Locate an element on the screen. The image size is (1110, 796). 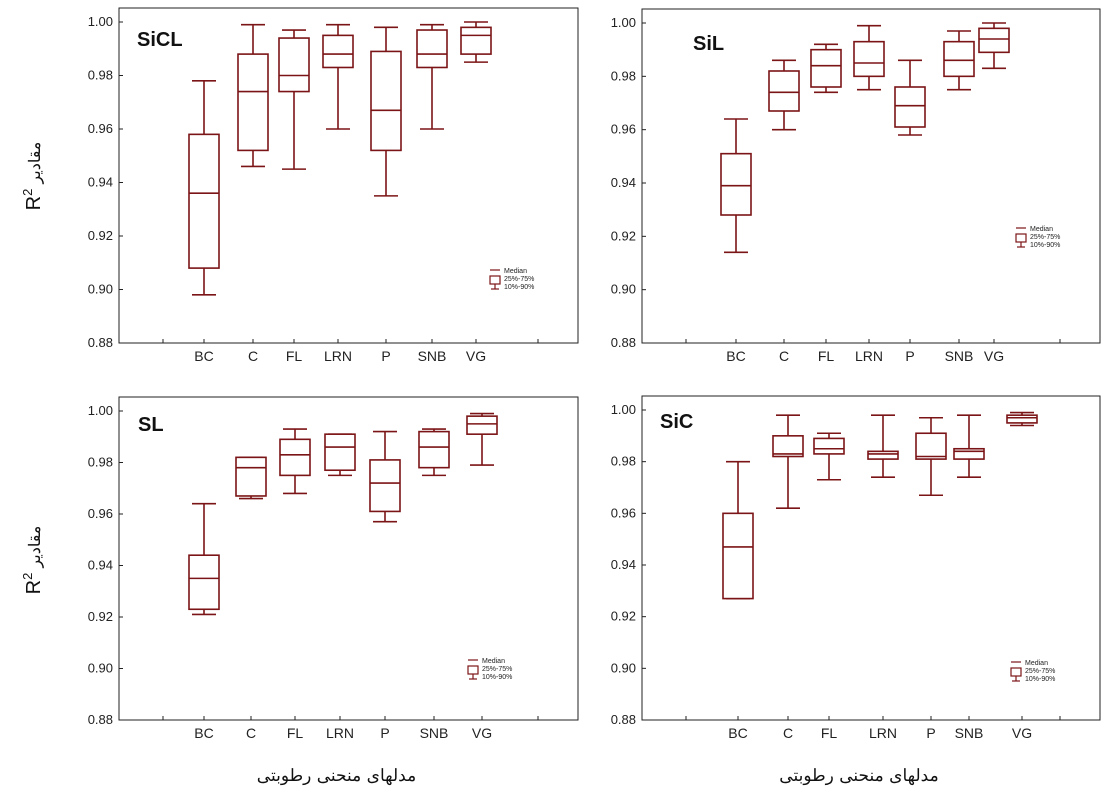
panel-title: SiC is located at coordinates (676, 422).